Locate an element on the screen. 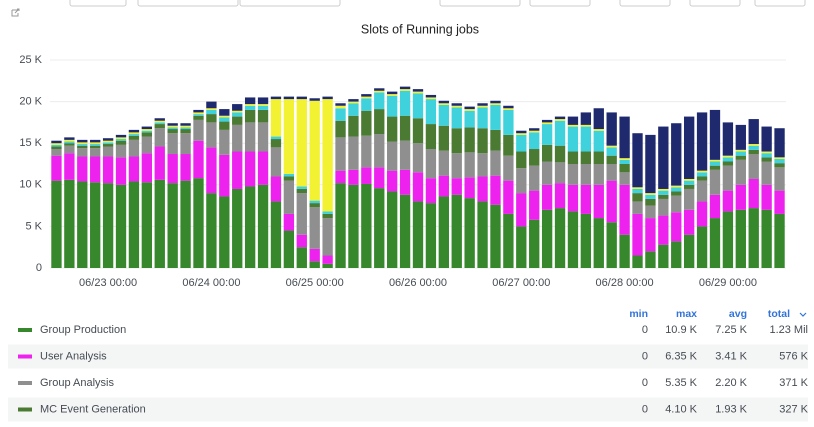 The width and height of the screenshot is (814, 427). link-icon is located at coordinates (15, 12).